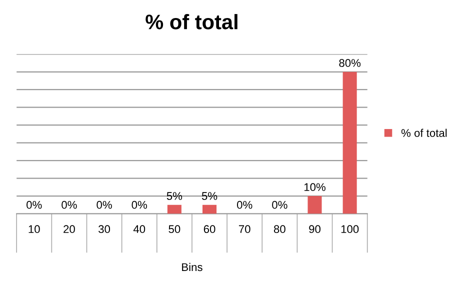 Image resolution: width=474 pixels, height=285 pixels. What do you see at coordinates (174, 229) in the screenshot?
I see `x-tick-label: 50` at bounding box center [174, 229].